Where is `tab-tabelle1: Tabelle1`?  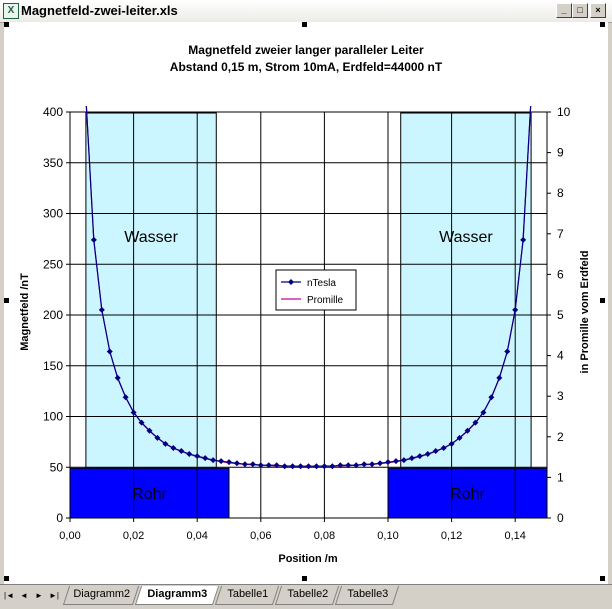 tab-tabelle1: Tabelle1 is located at coordinates (247, 595).